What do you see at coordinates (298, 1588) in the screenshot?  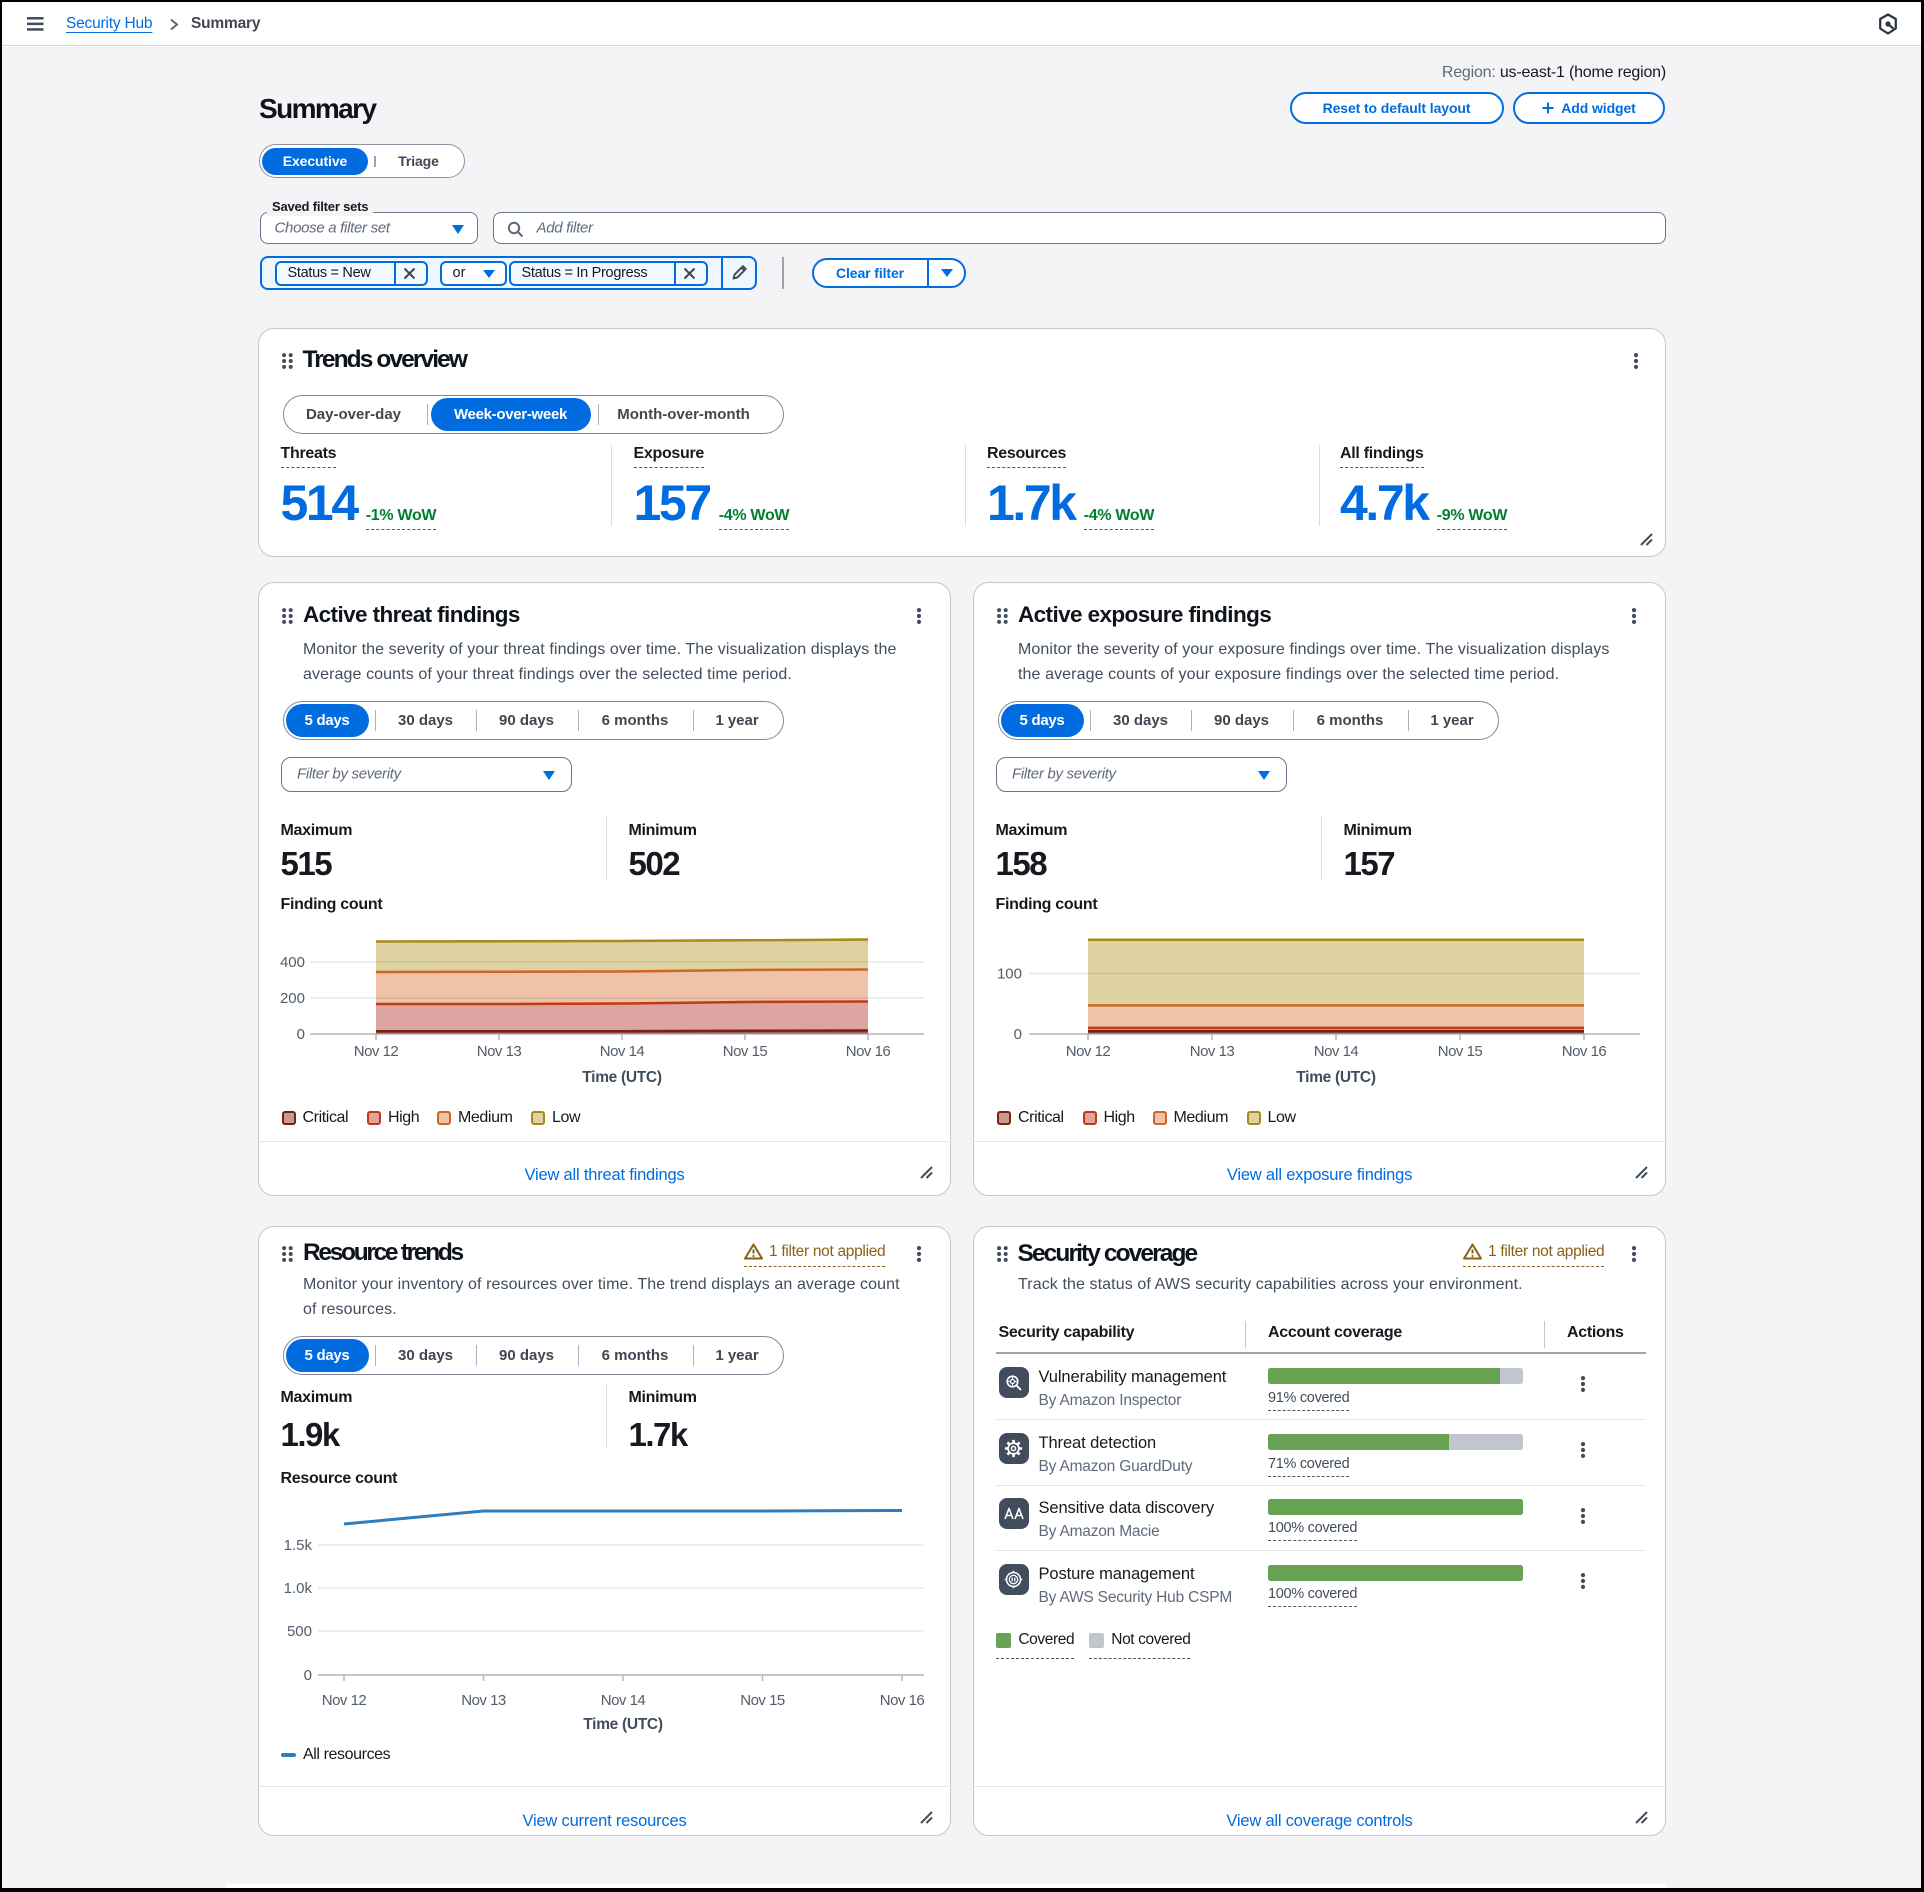 I see `svg-text: 1.0k` at bounding box center [298, 1588].